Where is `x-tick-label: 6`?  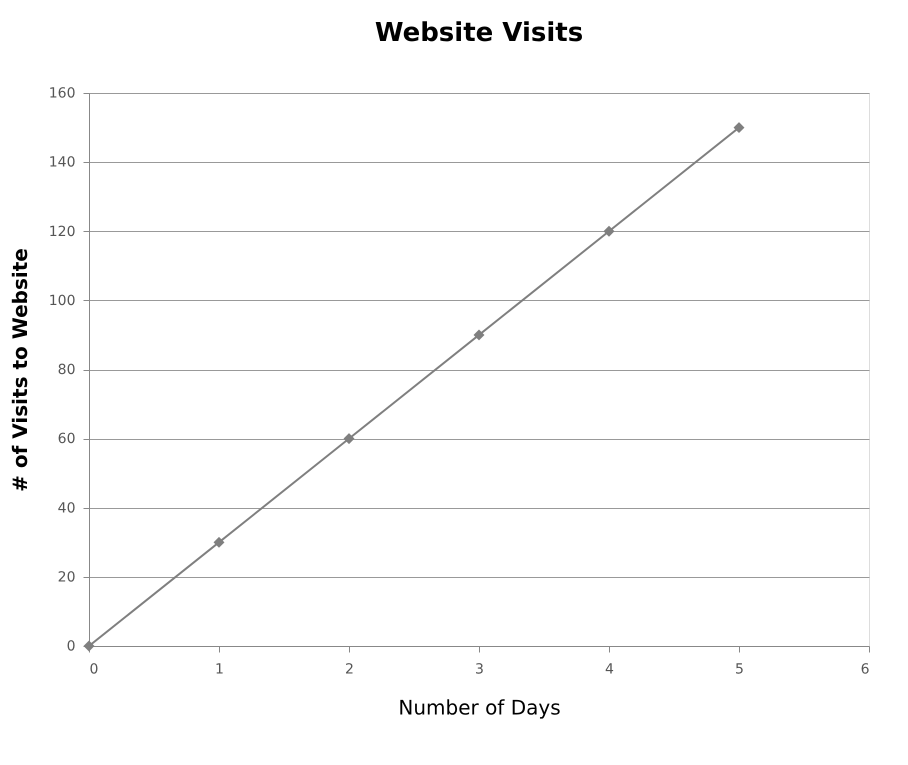 x-tick-label: 6 is located at coordinates (865, 670).